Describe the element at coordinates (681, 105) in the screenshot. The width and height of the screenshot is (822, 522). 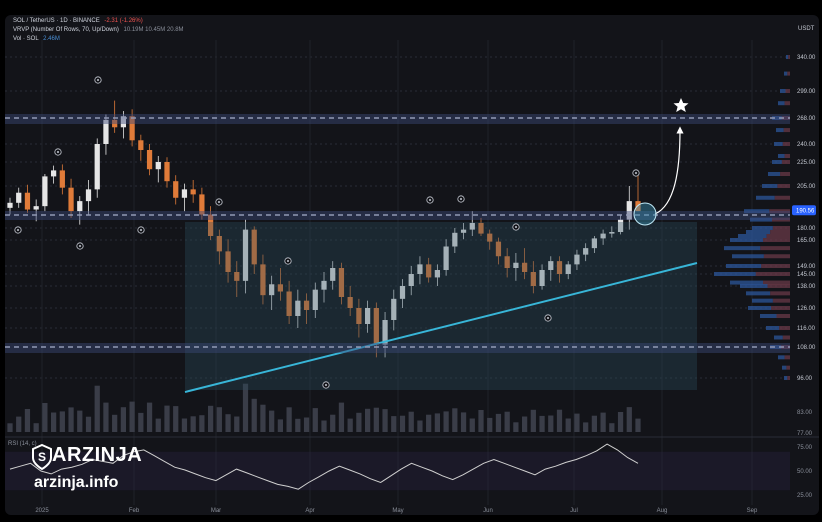
I see `target-star-icon` at that location.